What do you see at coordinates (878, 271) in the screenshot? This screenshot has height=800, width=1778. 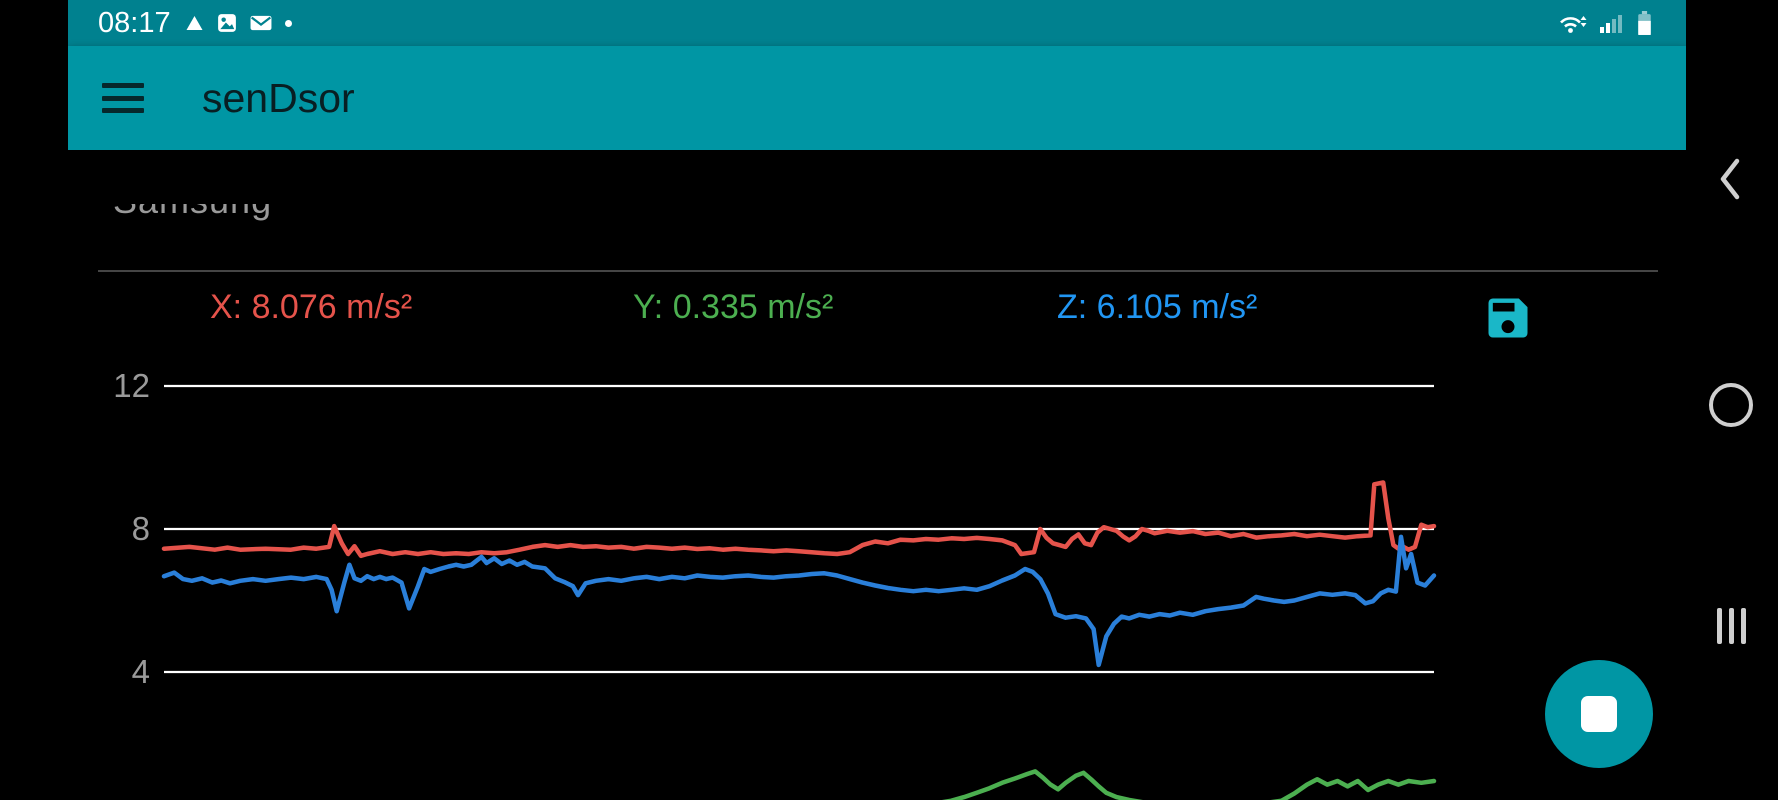 I see `divider` at bounding box center [878, 271].